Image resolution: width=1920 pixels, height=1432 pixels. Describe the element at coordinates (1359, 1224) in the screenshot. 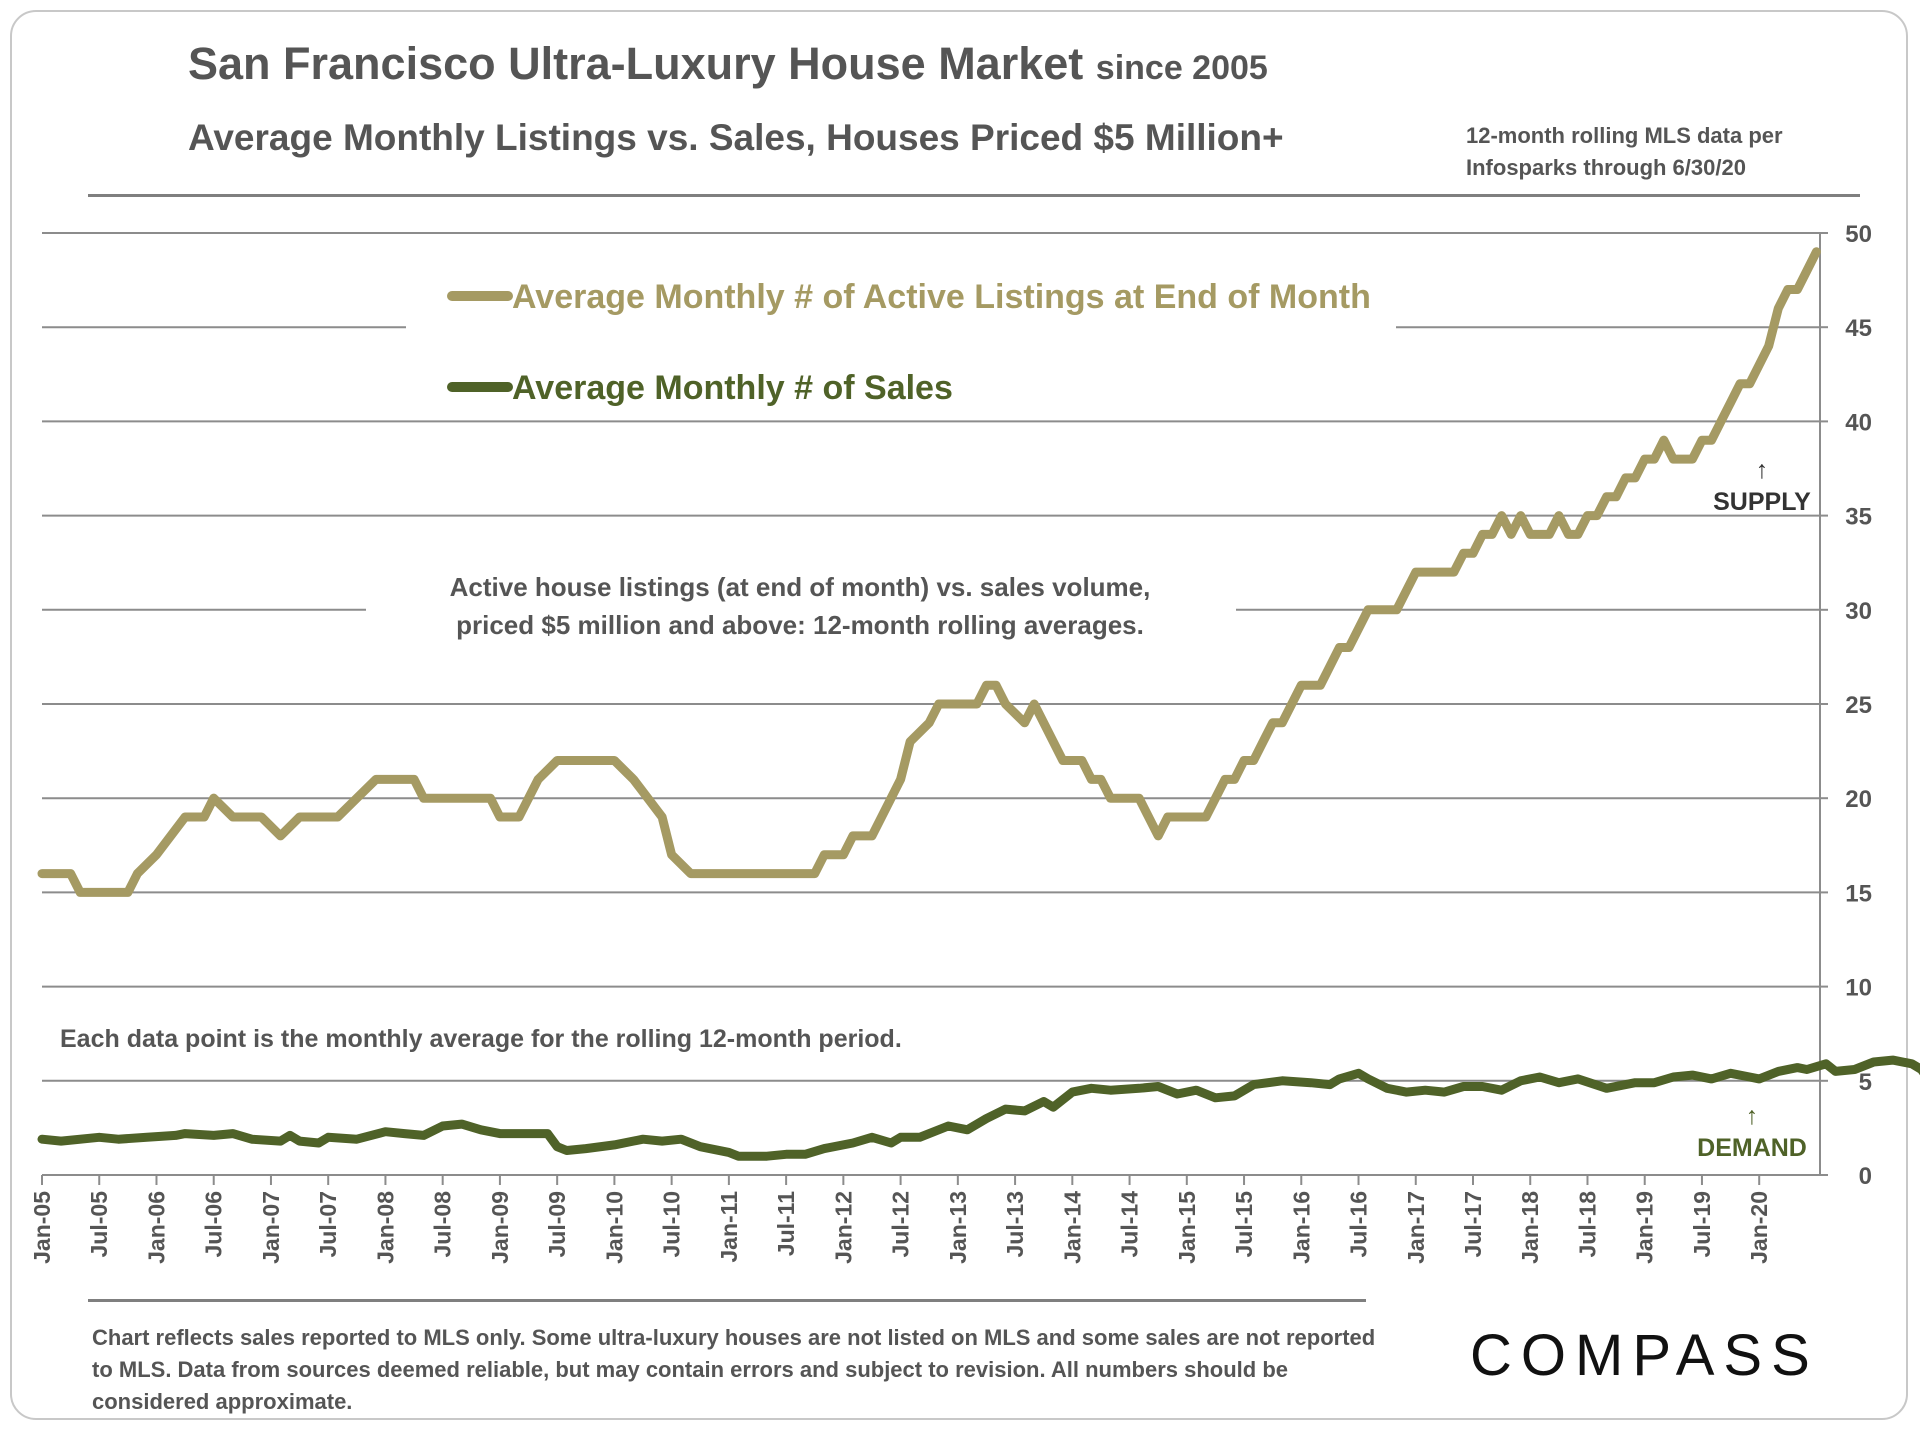

I see `x-tick-label: Jul-16` at that location.